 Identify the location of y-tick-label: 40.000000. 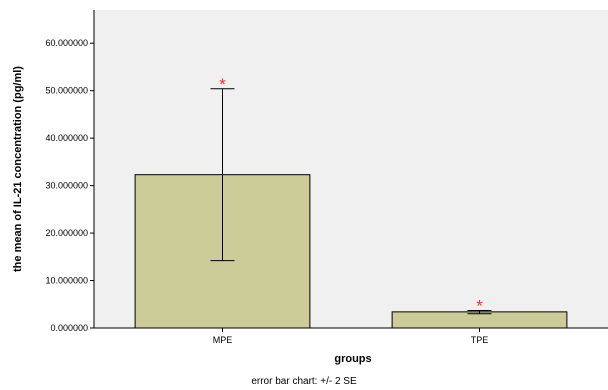
(66, 138).